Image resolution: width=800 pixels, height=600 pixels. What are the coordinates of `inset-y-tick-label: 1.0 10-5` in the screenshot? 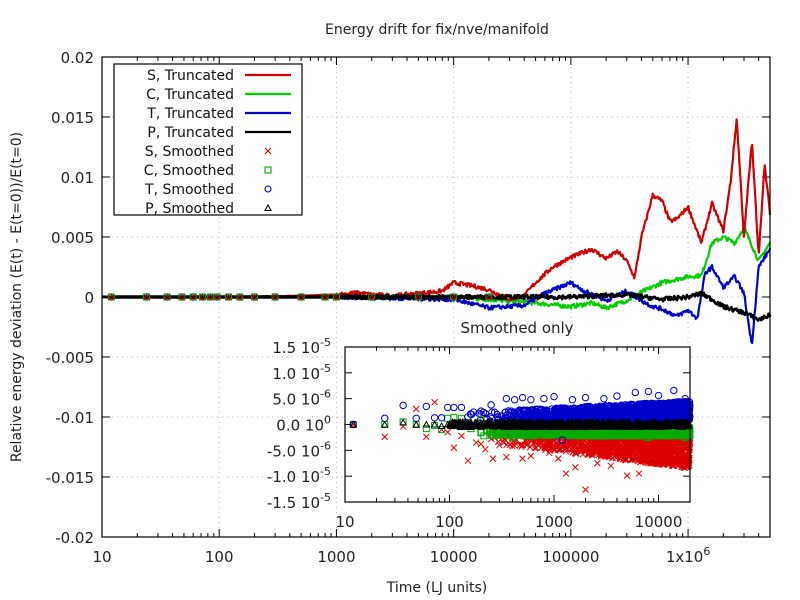 It's located at (301, 372).